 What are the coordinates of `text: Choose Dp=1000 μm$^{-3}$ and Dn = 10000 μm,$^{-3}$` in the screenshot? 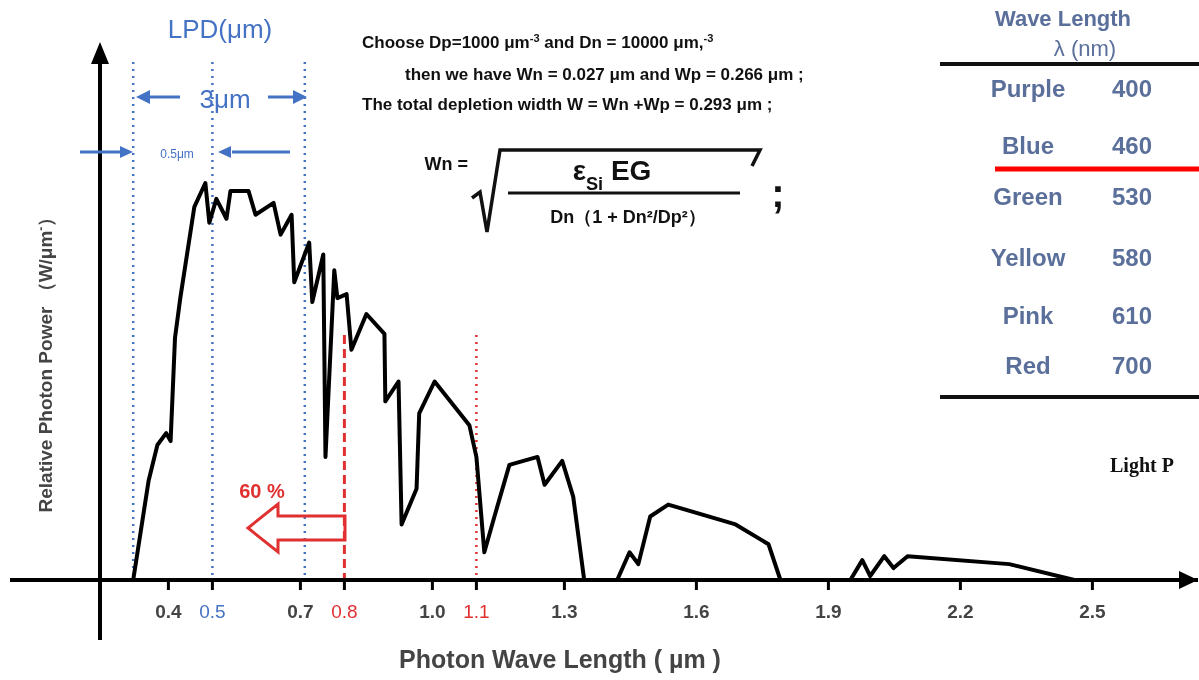 It's located at (538, 42).